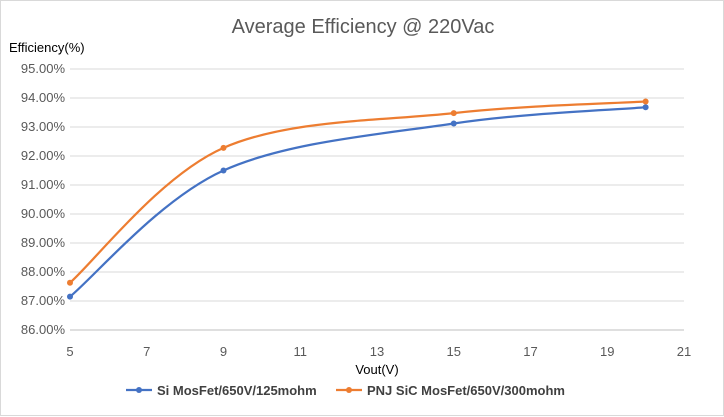 Image resolution: width=724 pixels, height=417 pixels. What do you see at coordinates (684, 351) in the screenshot?
I see `x-tick-label: 21` at bounding box center [684, 351].